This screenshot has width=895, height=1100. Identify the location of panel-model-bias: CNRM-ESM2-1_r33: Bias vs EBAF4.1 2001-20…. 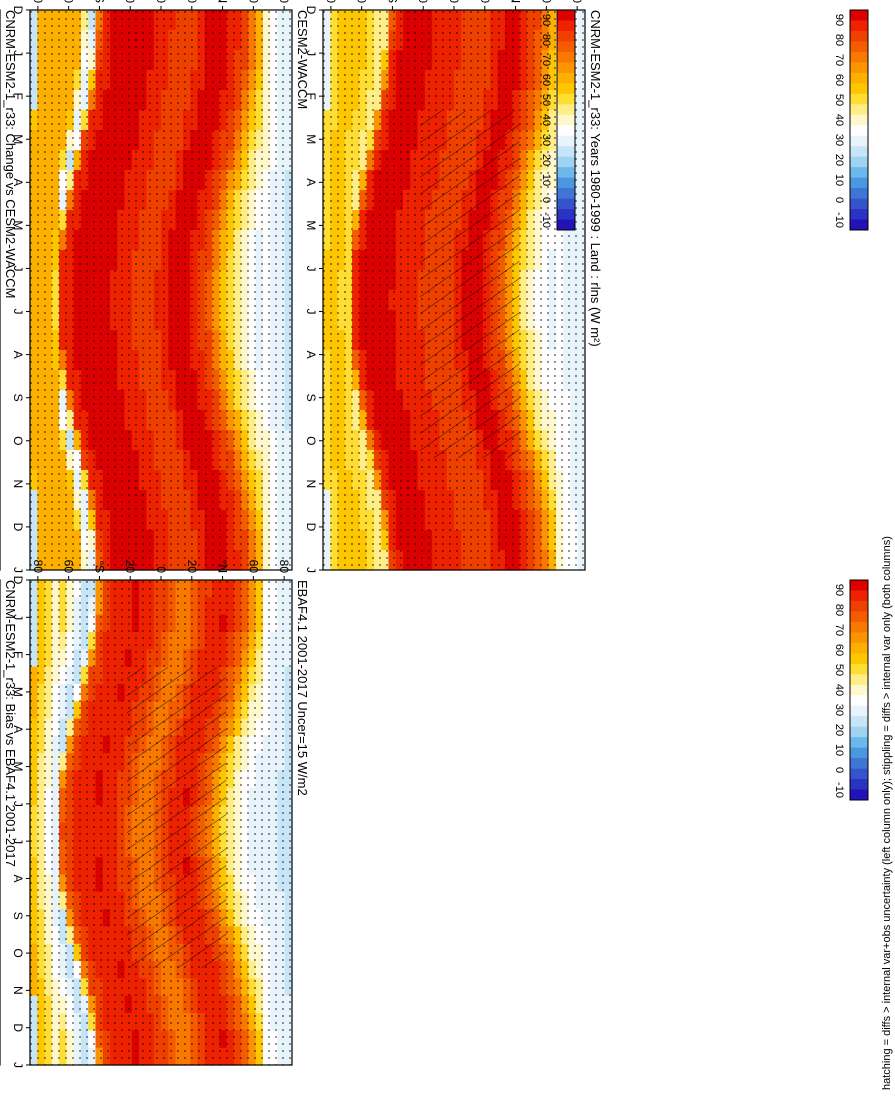
(9, 822).